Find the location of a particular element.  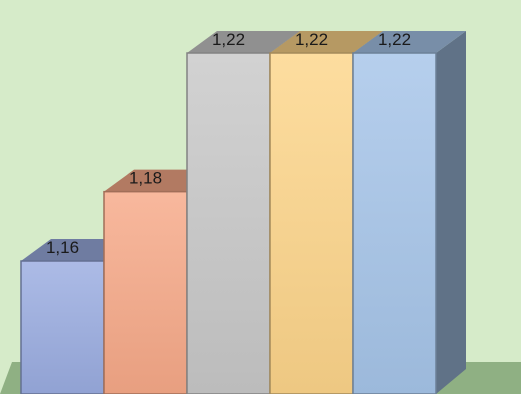

data-label-3: 1,22 is located at coordinates (228, 39).